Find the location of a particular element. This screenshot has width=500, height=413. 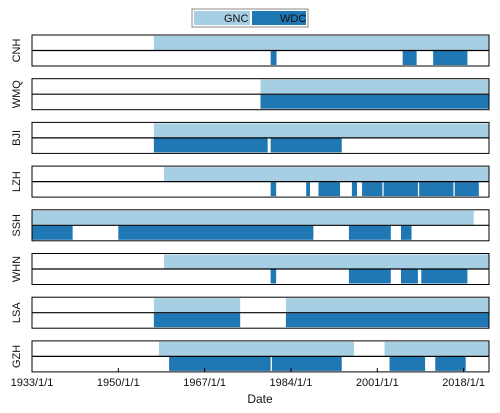

station-label-bji: BJI is located at coordinates (17, 138).